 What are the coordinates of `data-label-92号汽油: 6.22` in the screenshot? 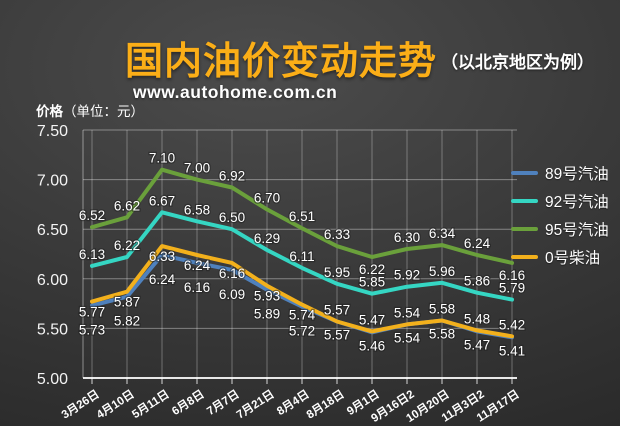 It's located at (127, 245).